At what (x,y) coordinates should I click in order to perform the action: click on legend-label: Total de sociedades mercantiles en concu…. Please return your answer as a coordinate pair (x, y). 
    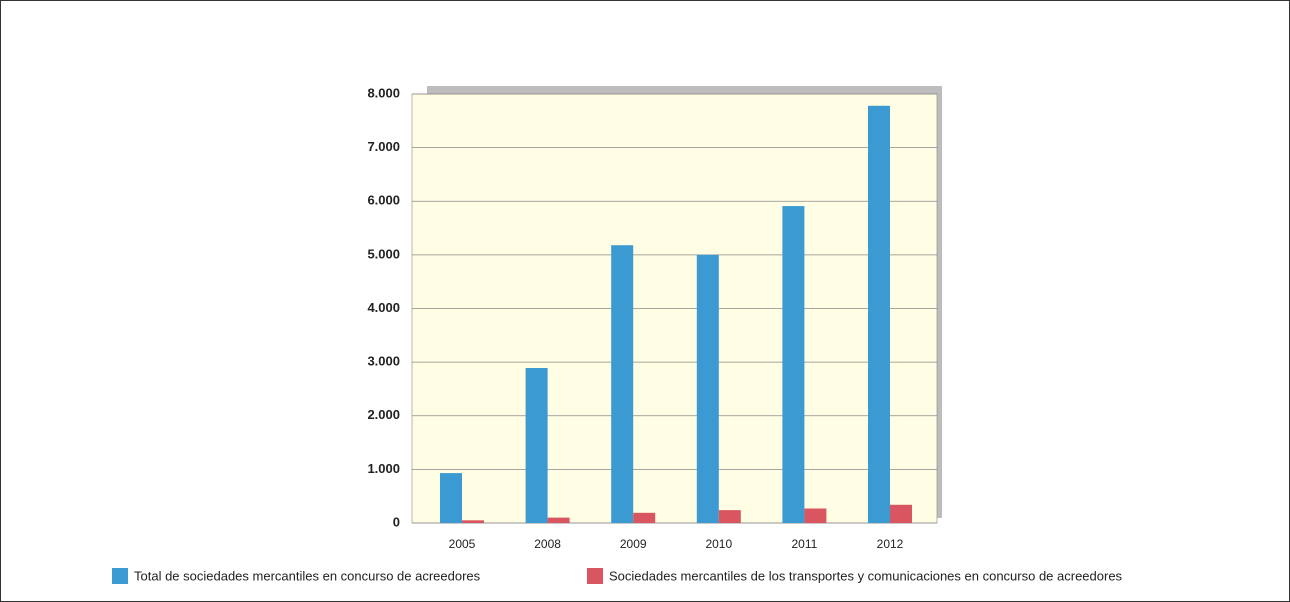
    Looking at the image, I should click on (307, 575).